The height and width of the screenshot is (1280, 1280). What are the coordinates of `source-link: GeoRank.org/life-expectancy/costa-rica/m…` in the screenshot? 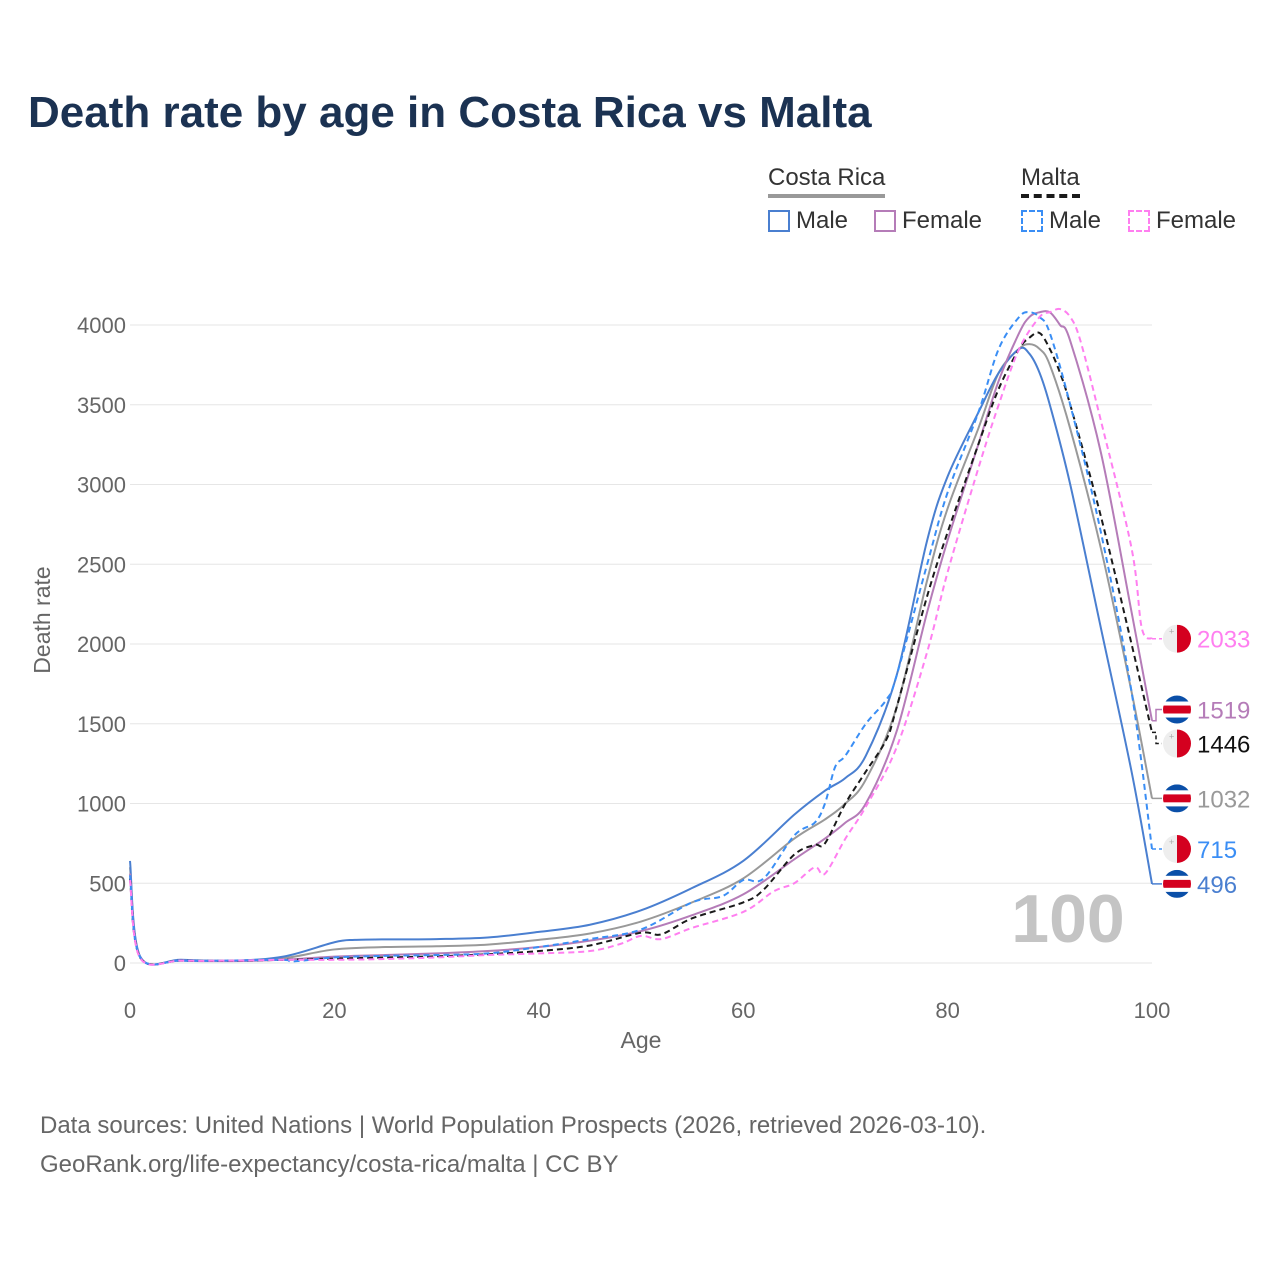 It's located at (329, 1164).